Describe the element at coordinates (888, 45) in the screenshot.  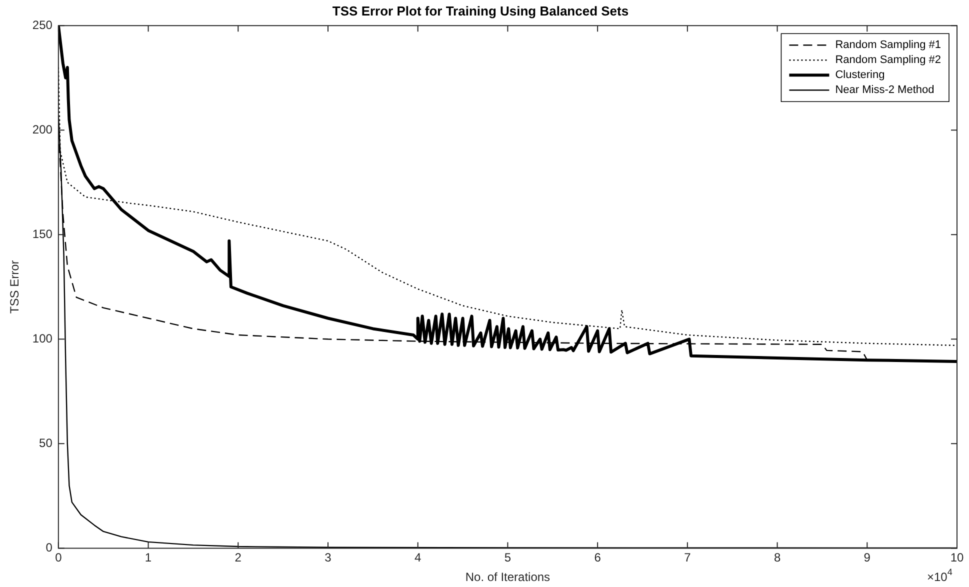
I see `legend-label: Random Sampling #1` at that location.